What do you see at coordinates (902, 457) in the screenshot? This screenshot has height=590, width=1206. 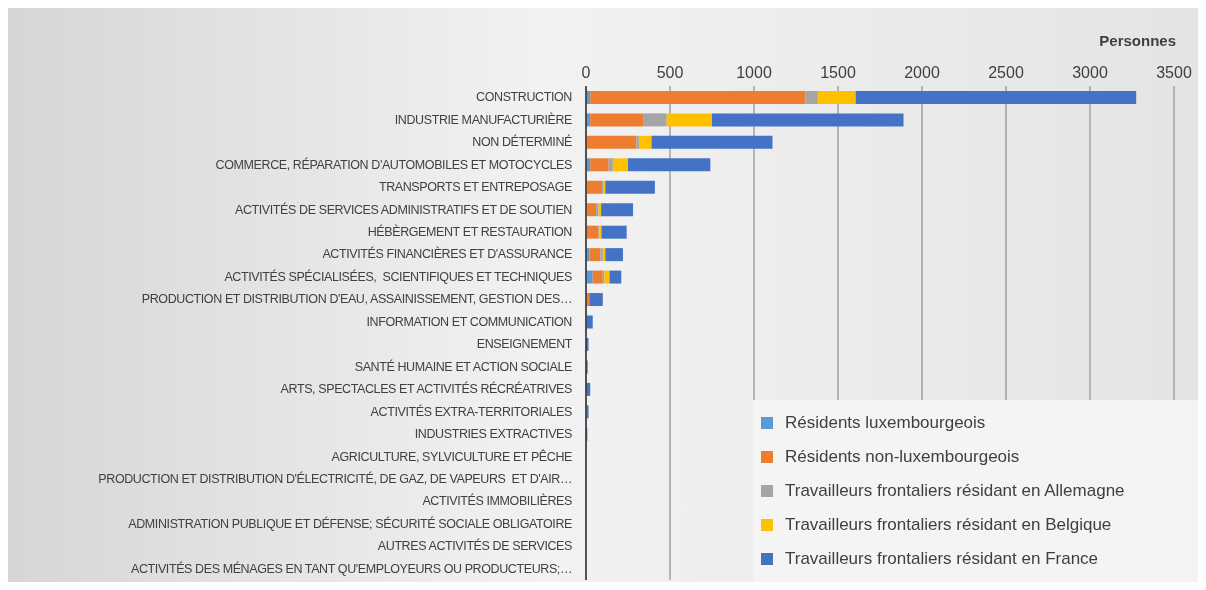 I see `legend-label: Résidents non-luxembourgeois` at bounding box center [902, 457].